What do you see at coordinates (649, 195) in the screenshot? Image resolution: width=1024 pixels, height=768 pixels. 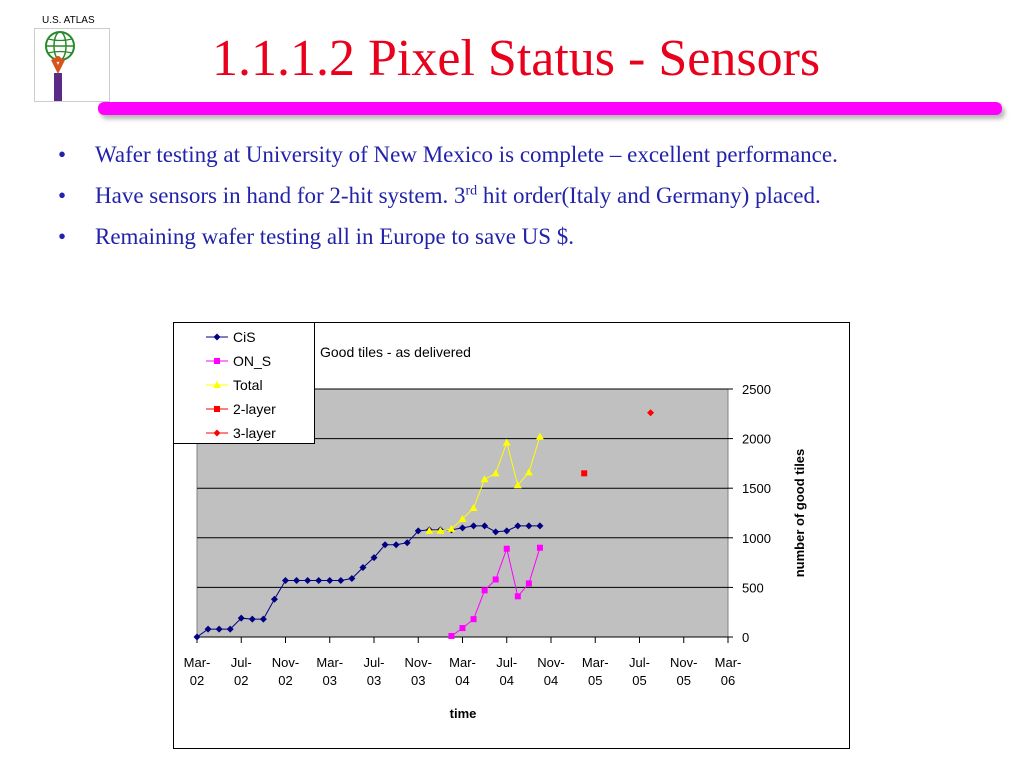 I see `bullet-text-cont: hit order(Italy and Germany) placed.` at bounding box center [649, 195].